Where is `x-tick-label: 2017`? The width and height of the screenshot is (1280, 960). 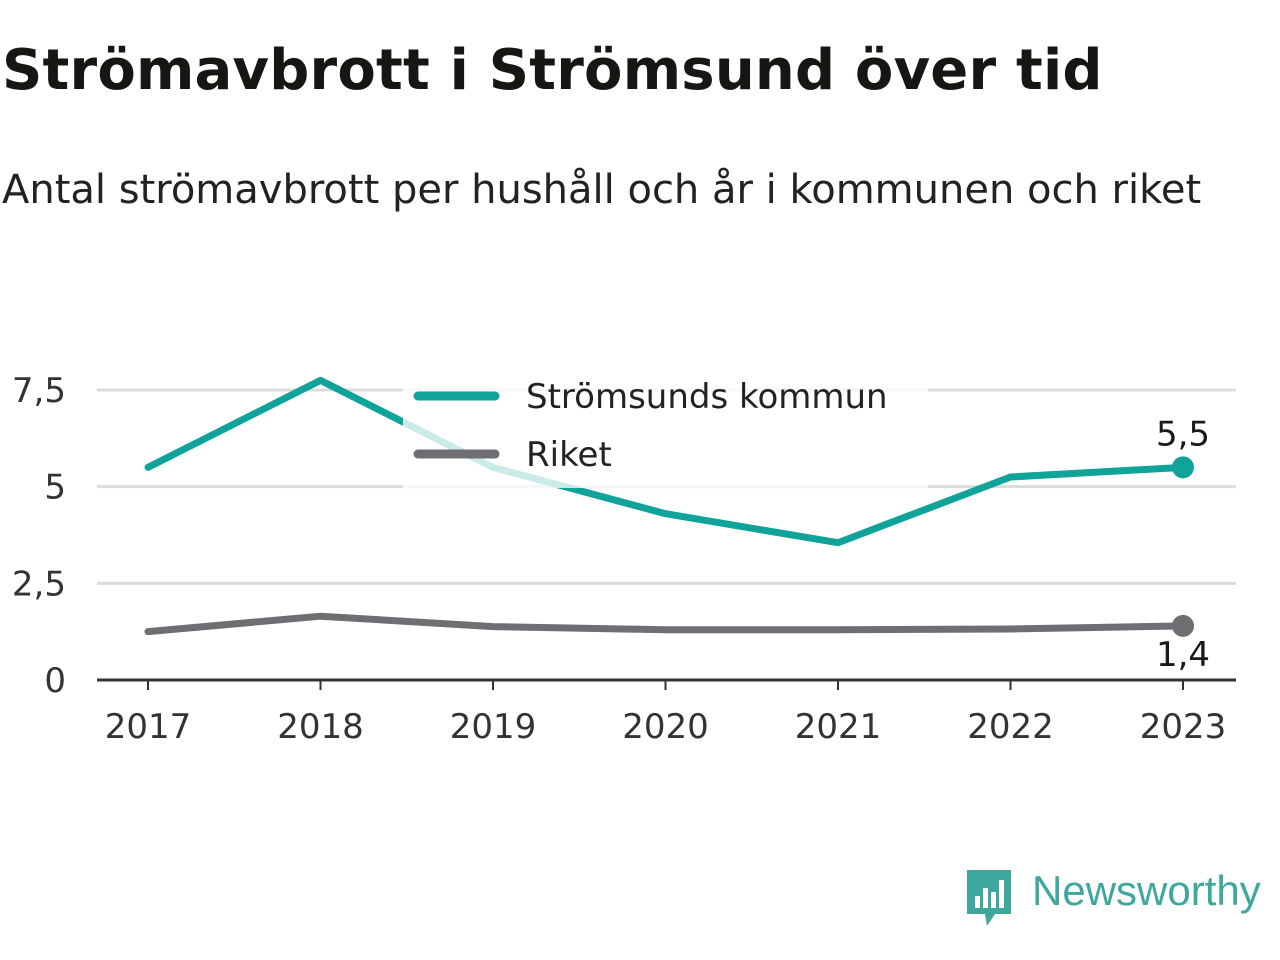
x-tick-label: 2017 is located at coordinates (148, 727).